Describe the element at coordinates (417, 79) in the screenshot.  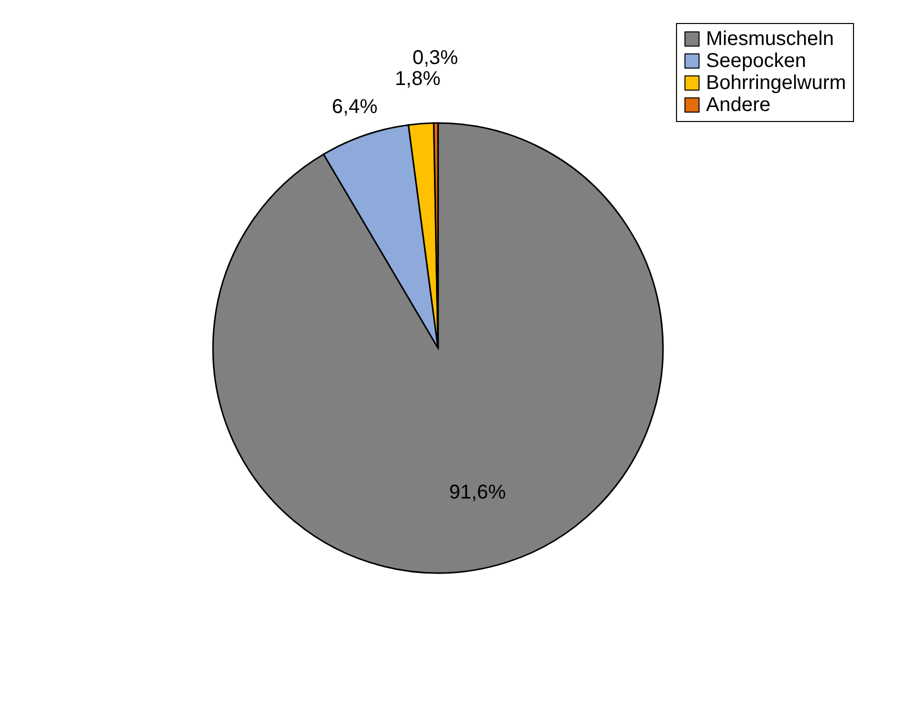
I see `data-label: 1,8%` at that location.